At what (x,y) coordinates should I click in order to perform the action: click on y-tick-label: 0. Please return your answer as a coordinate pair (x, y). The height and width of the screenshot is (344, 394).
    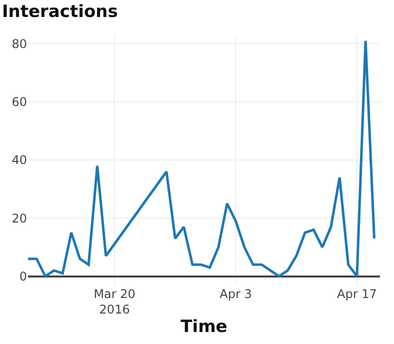
    Looking at the image, I should click on (23, 276).